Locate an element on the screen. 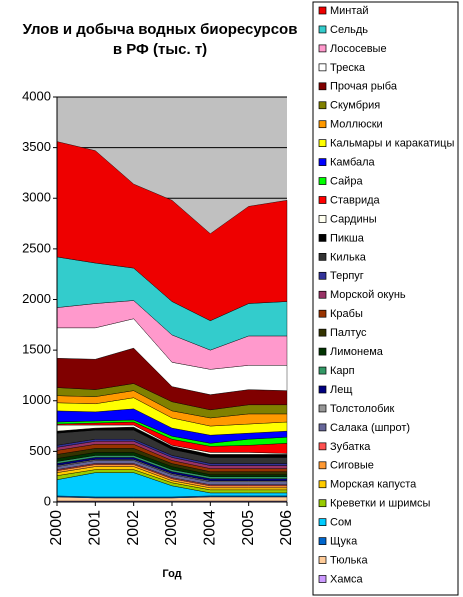 This screenshot has width=463, height=597. legend-label: Скумбрия is located at coordinates (355, 106).